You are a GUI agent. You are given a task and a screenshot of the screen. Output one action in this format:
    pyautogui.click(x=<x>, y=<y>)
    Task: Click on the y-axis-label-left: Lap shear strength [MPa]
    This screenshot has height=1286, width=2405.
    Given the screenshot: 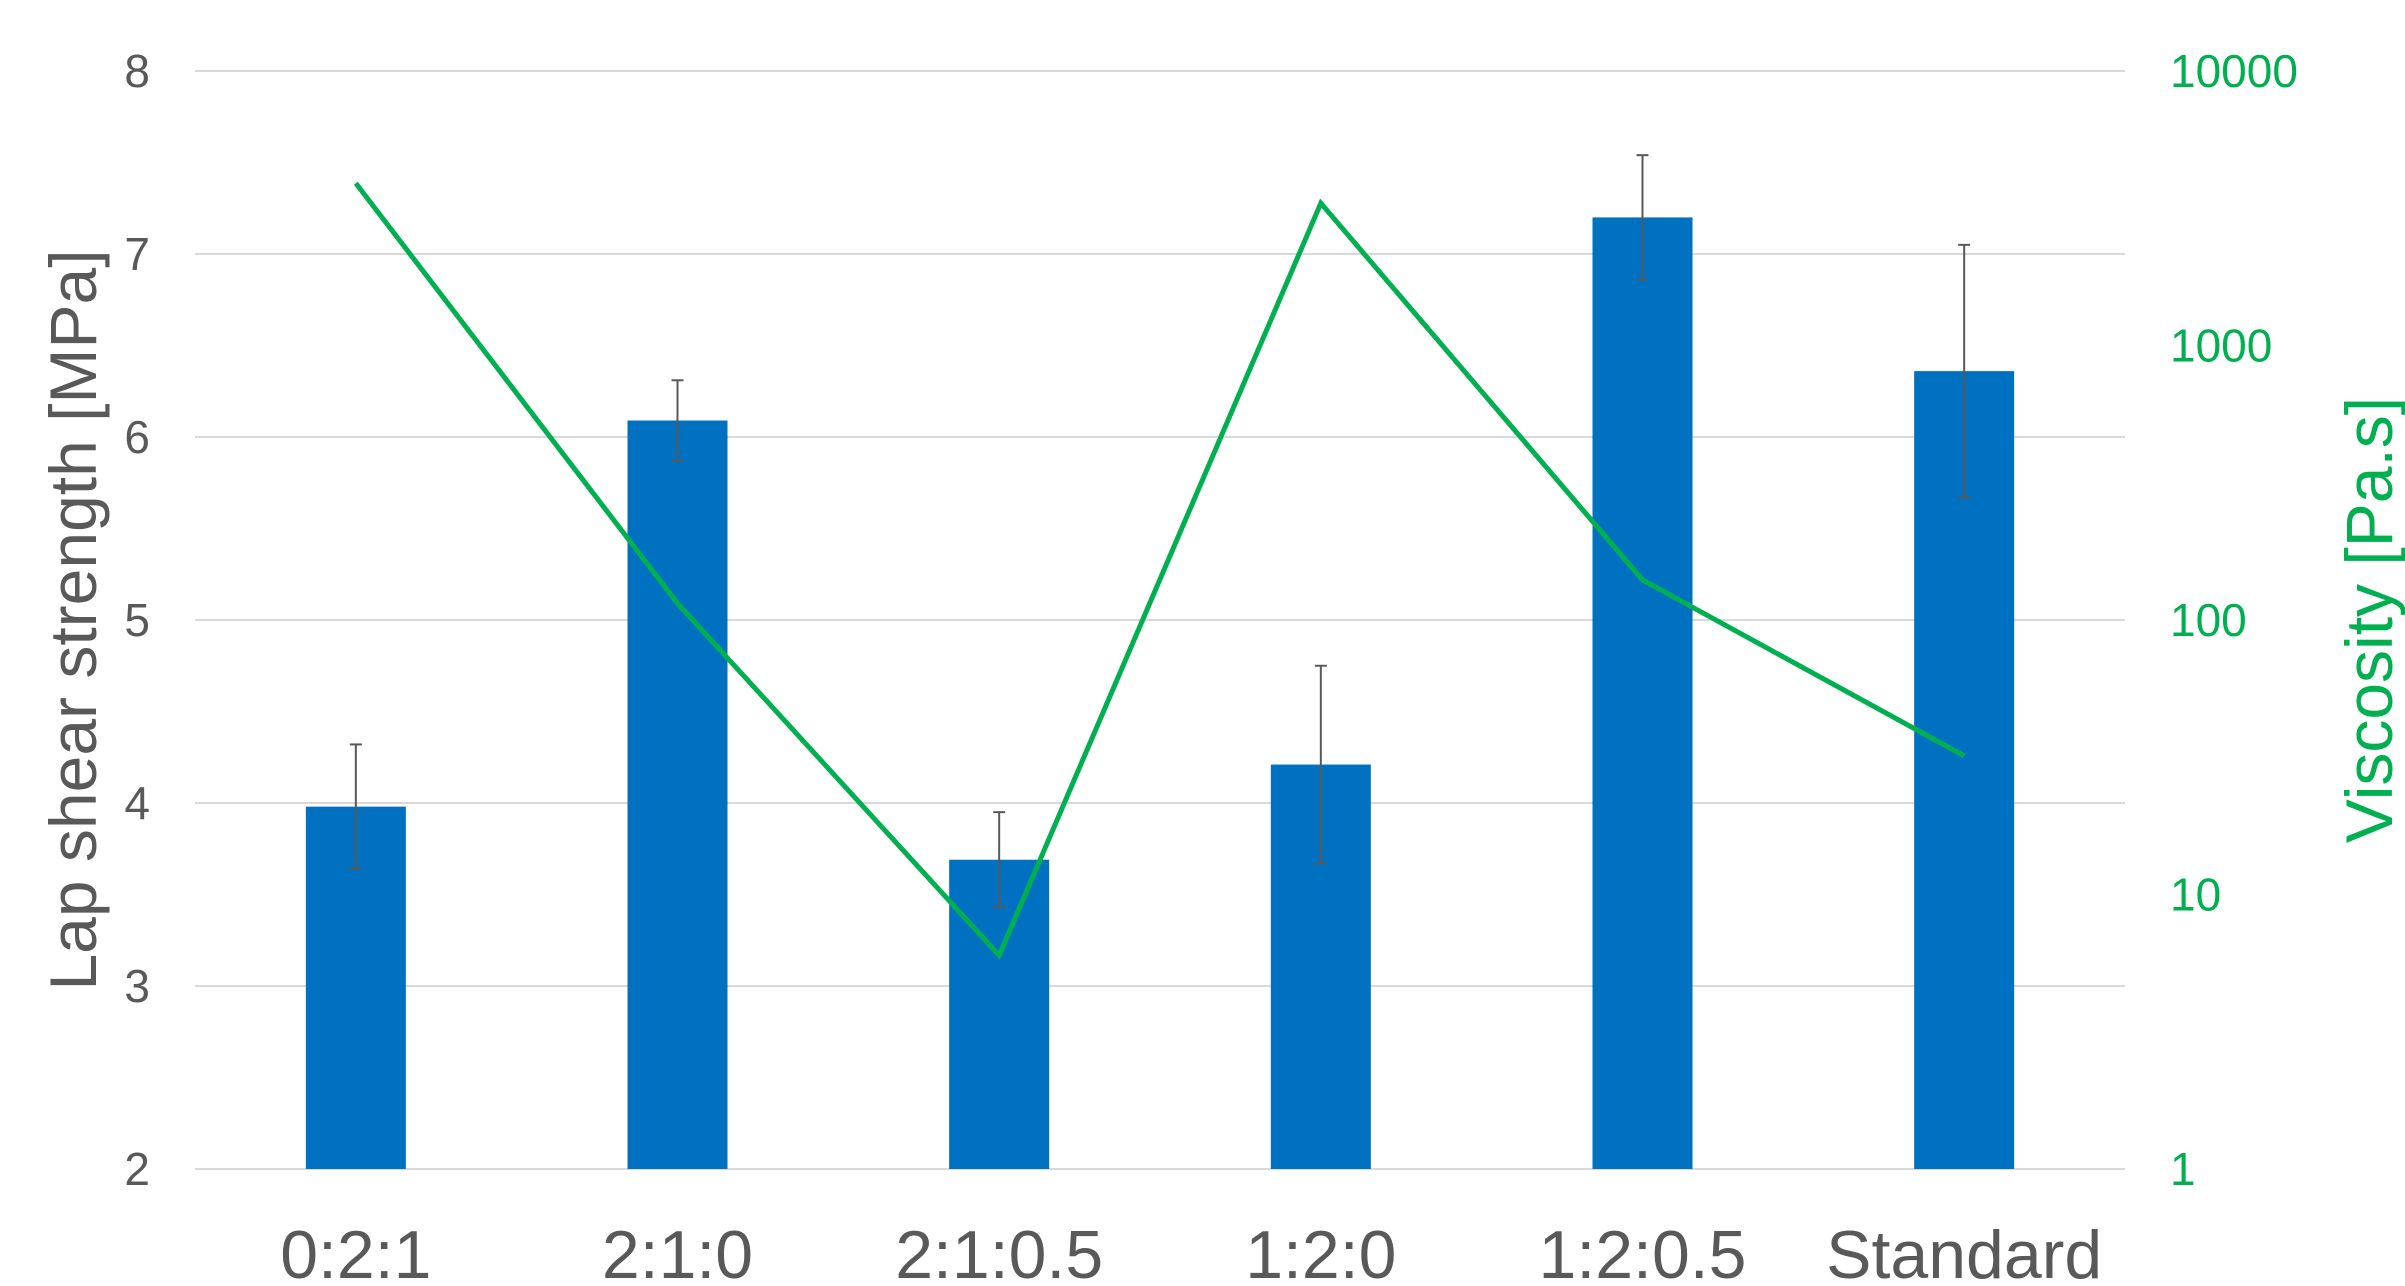 What is the action you would take?
    pyautogui.click(x=73, y=619)
    